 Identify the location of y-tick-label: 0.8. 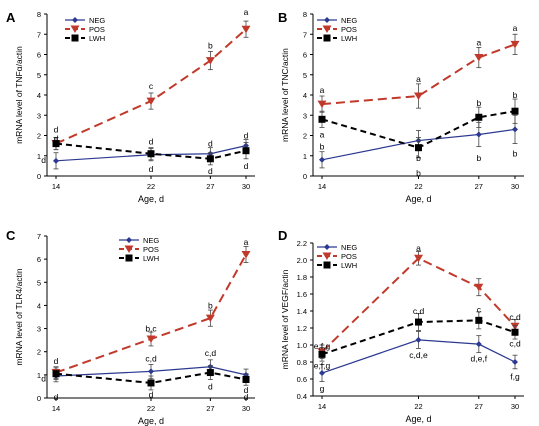
(302, 362).